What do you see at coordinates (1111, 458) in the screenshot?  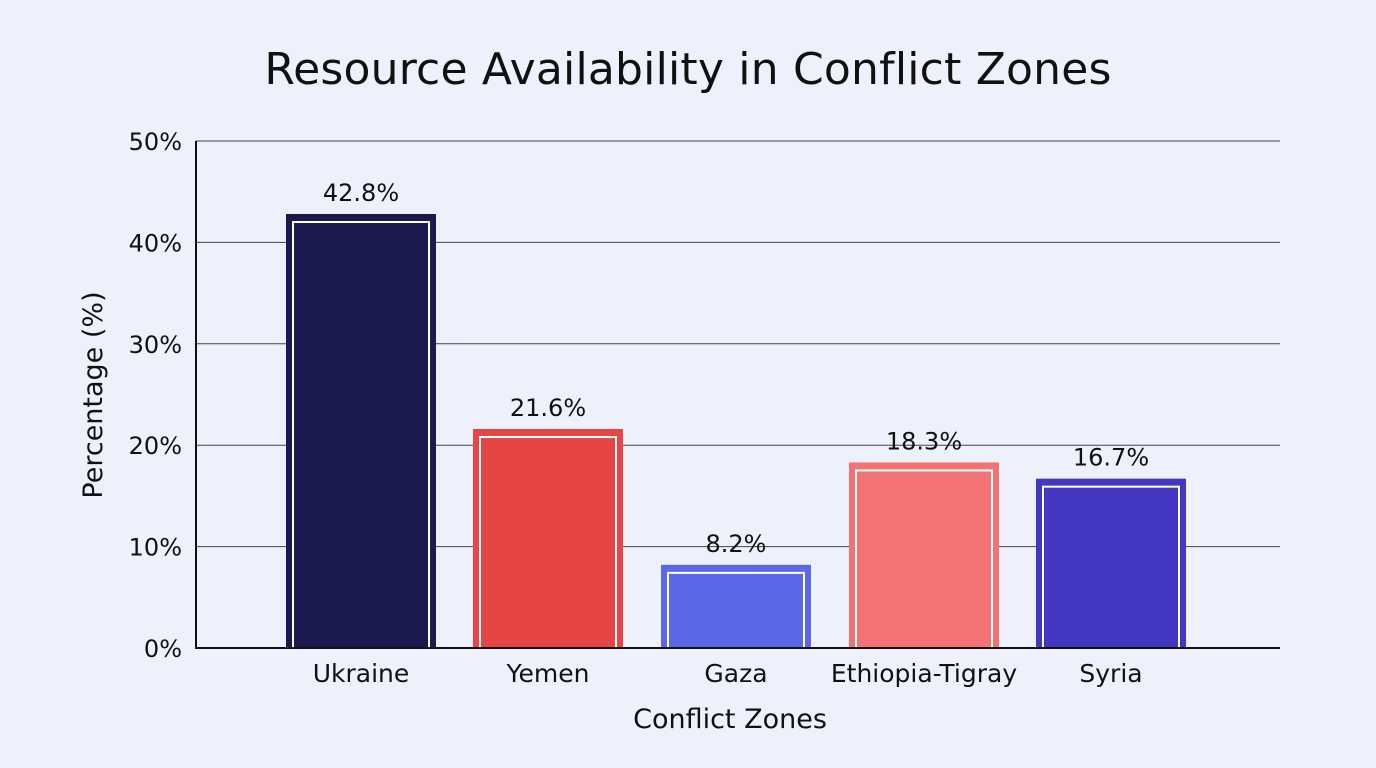 I see `bar-value-label: 16.7%` at bounding box center [1111, 458].